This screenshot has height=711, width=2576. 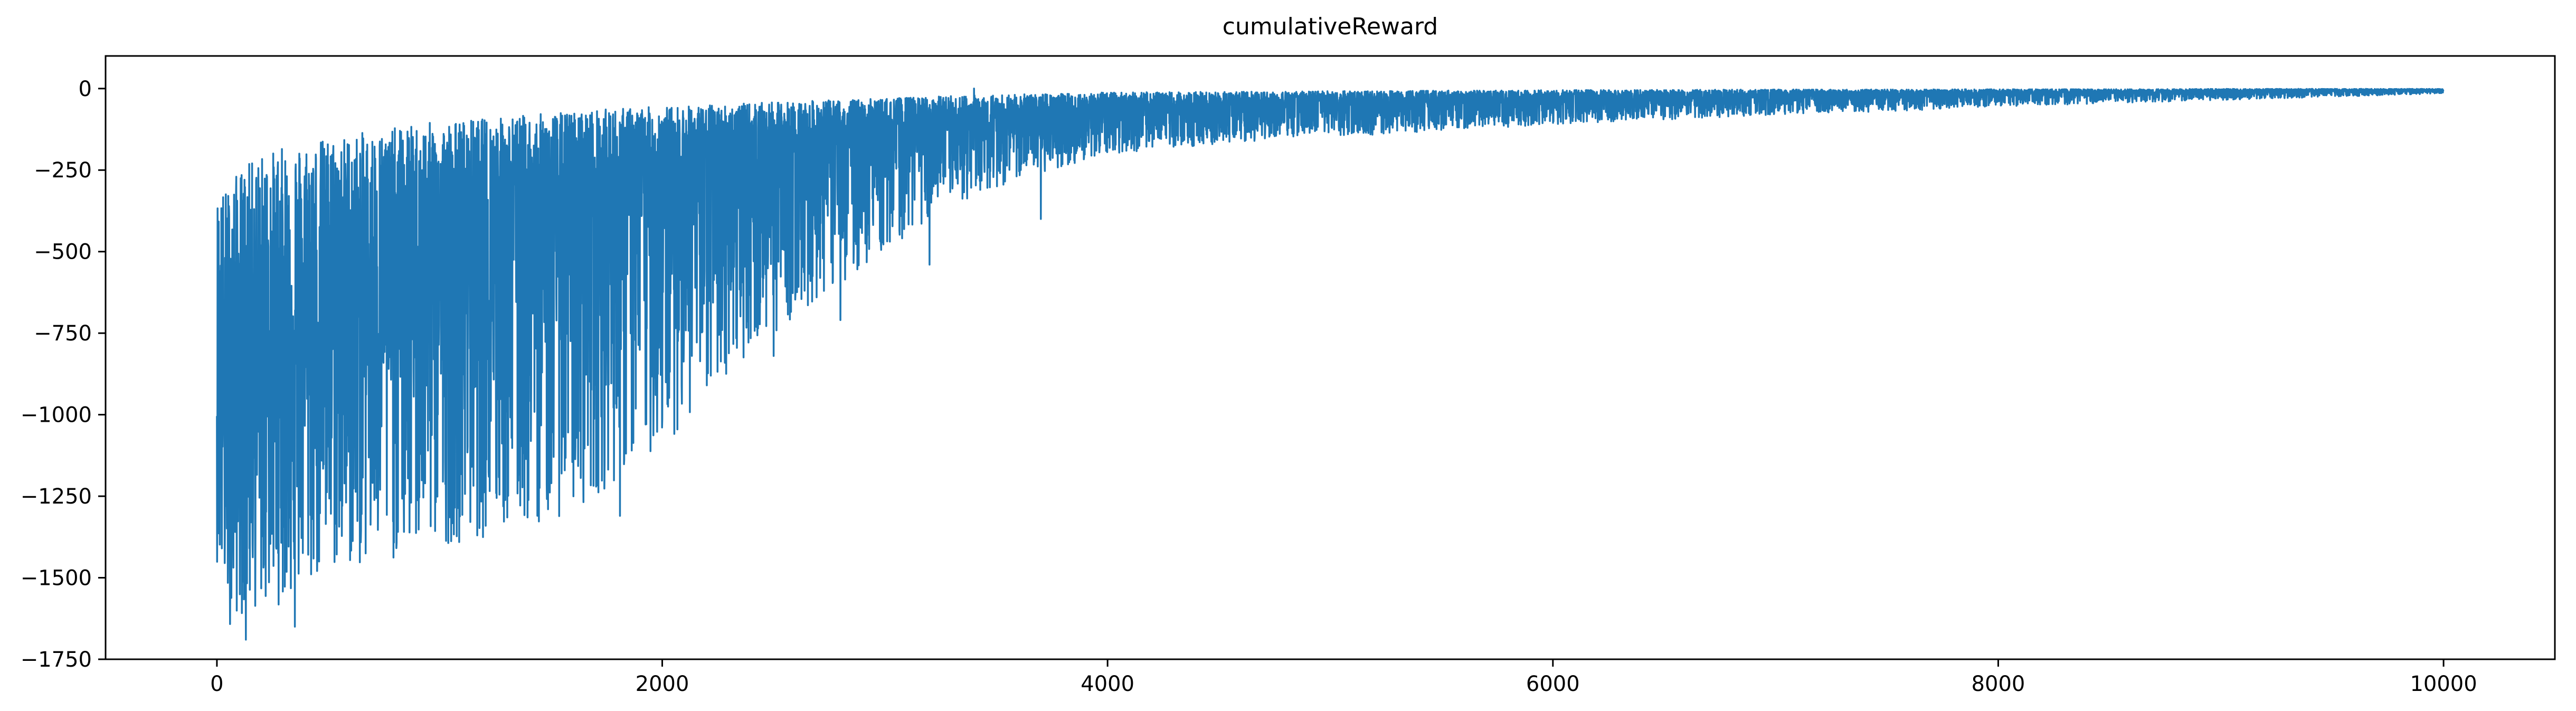 I want to click on x-tick-label: 10000, so click(x=2443, y=684).